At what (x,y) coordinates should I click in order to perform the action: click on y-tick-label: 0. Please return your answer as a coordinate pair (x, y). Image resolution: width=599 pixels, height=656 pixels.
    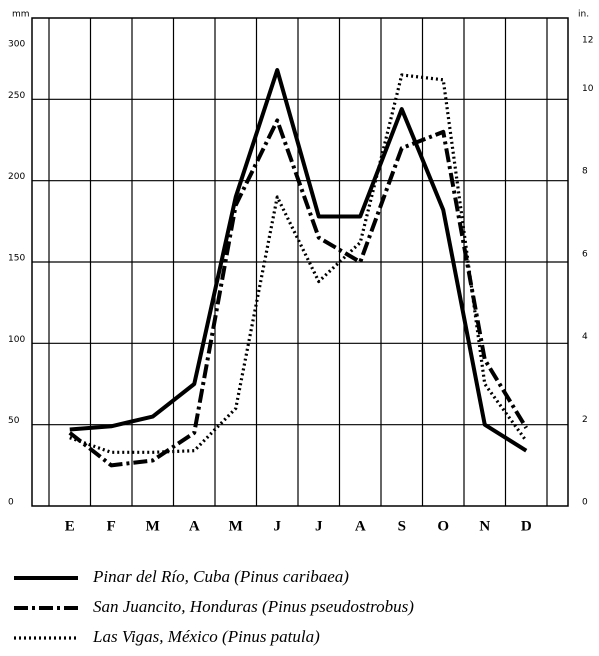
    Looking at the image, I should click on (11, 503).